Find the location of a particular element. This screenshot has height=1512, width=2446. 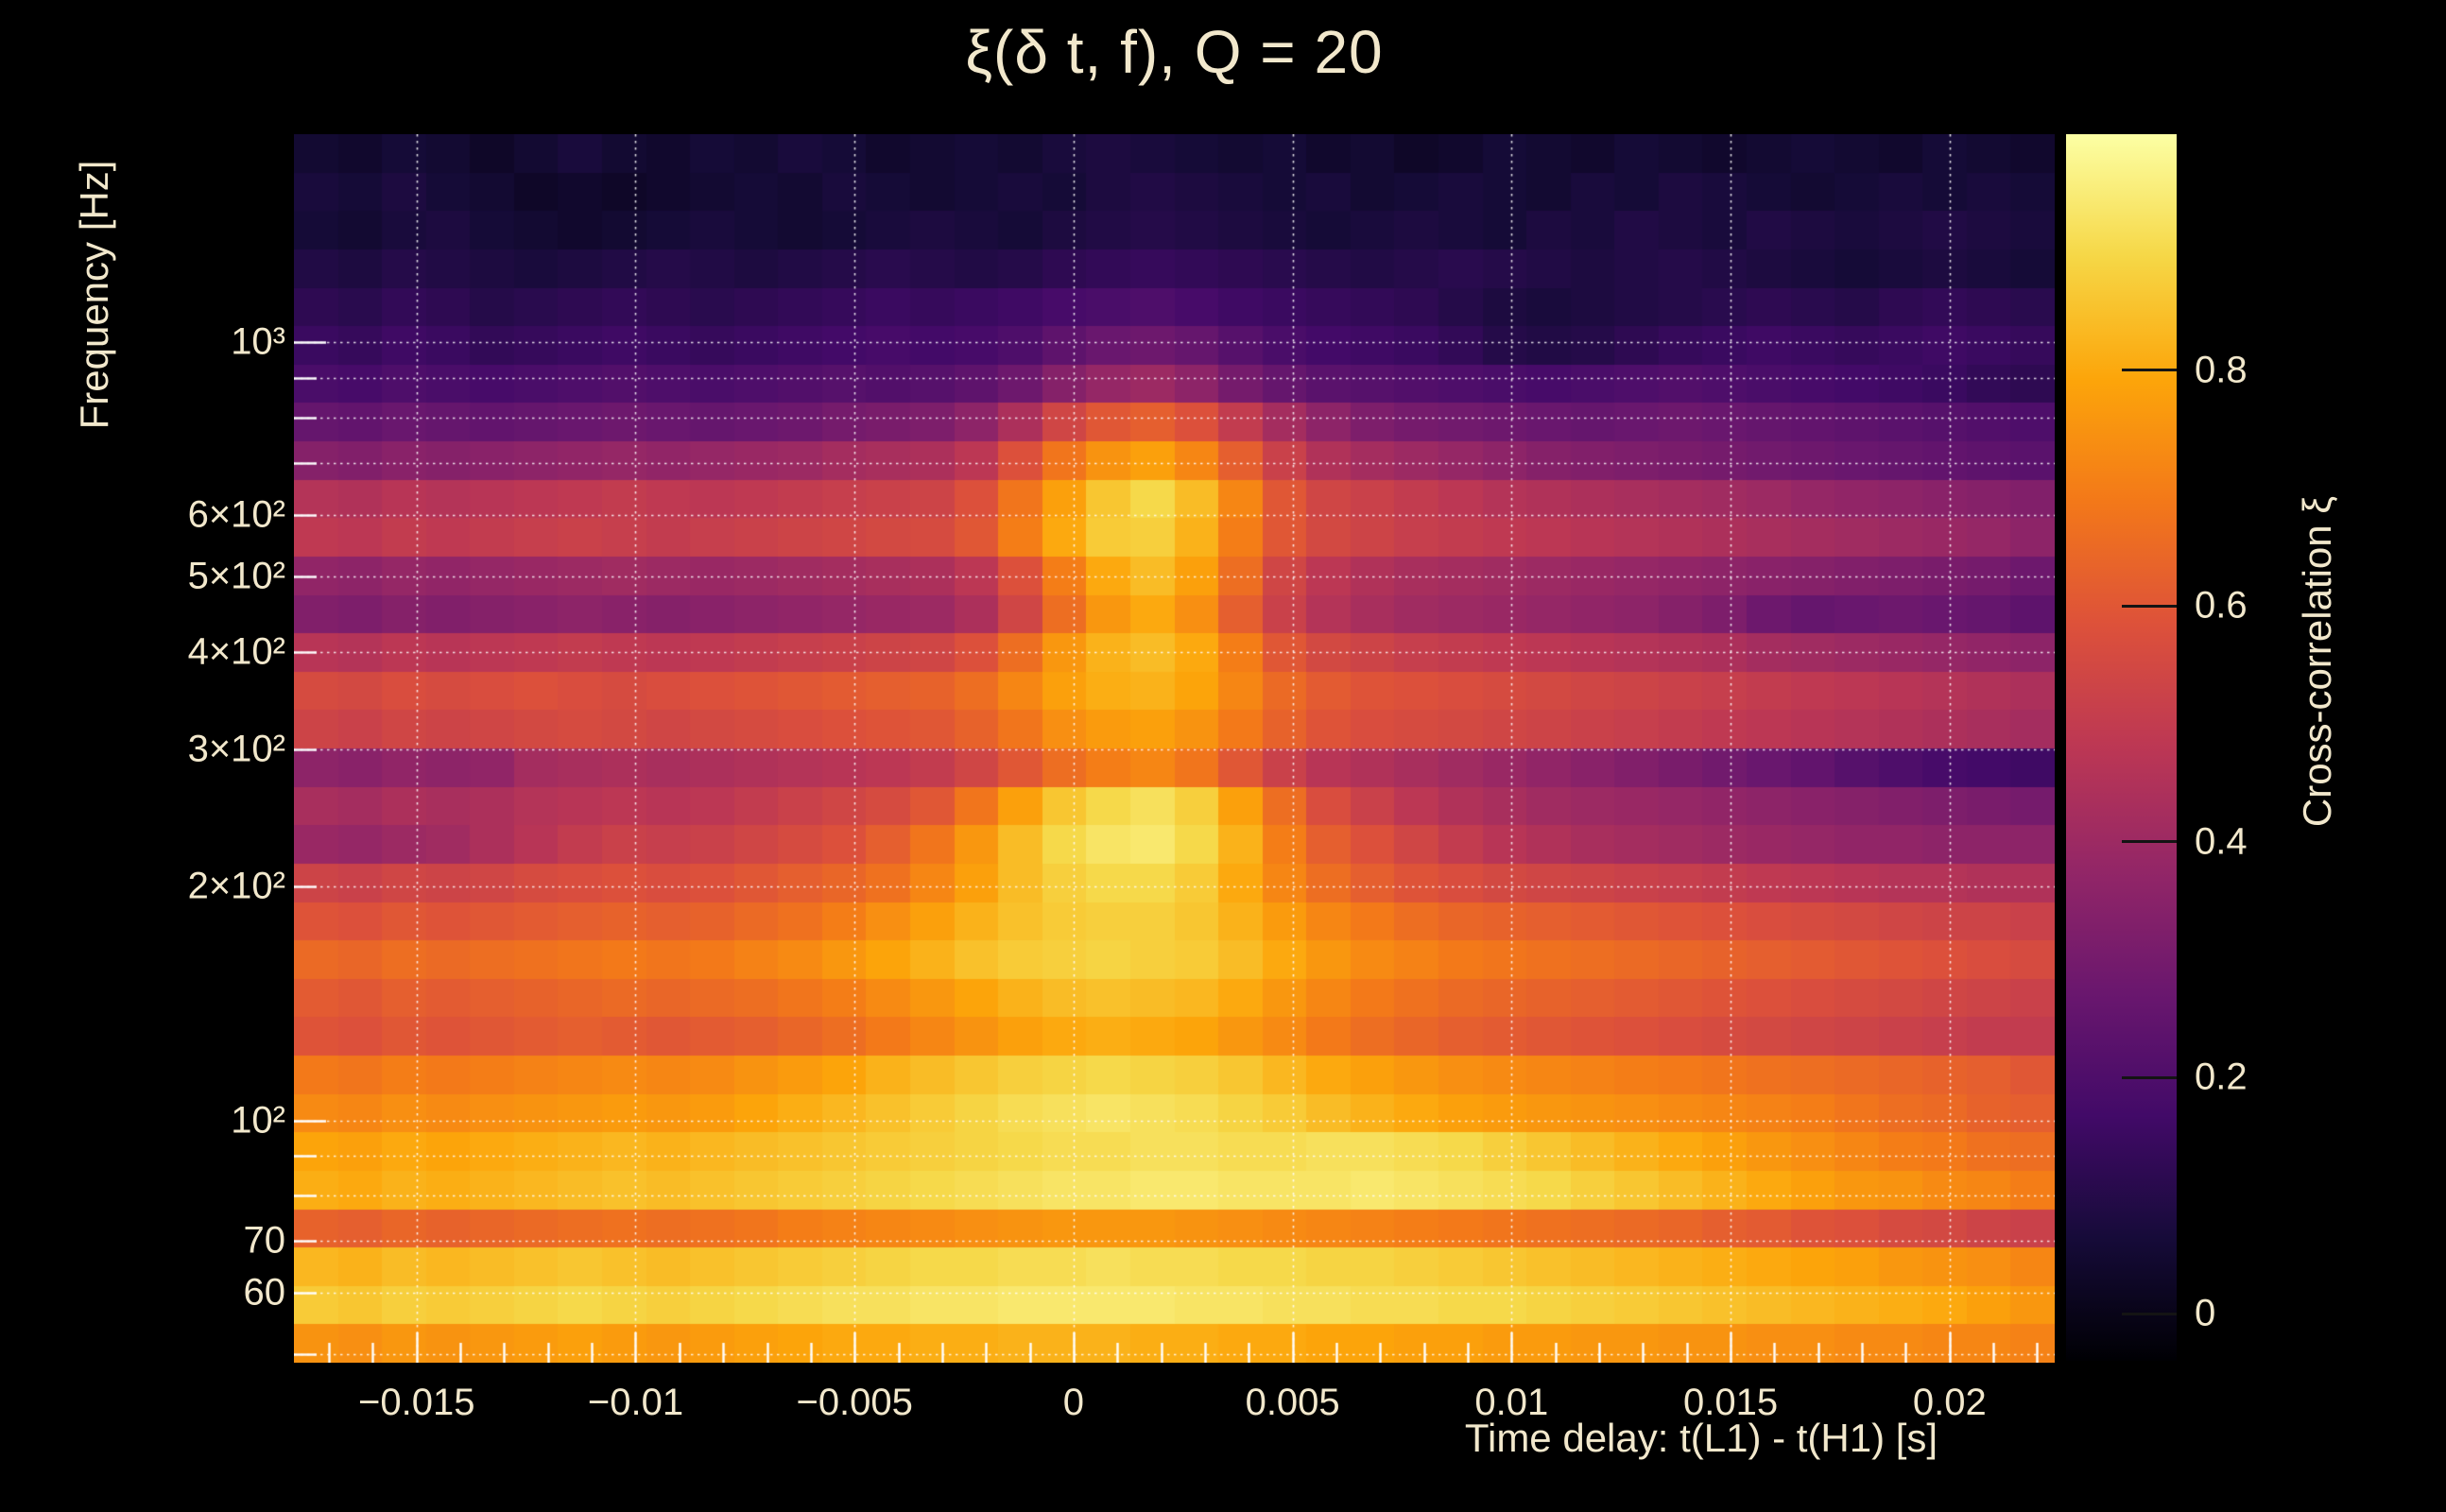

y-axis-label-text: Frequency [Hz] is located at coordinates (94, 295).